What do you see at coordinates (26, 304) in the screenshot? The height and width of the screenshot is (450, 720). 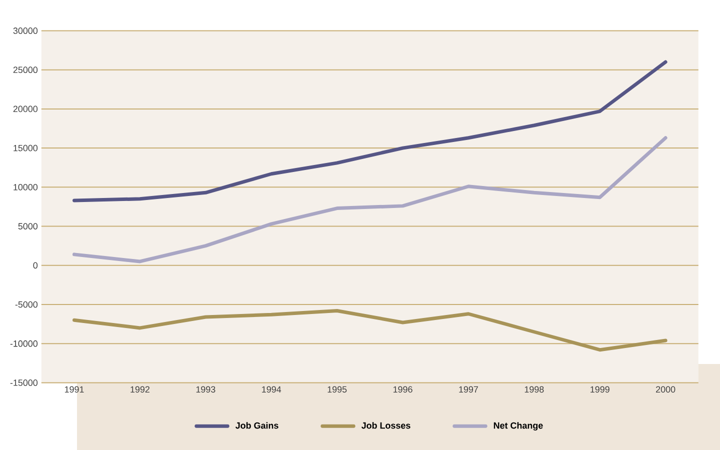 I see `y-tick-label: -5000` at bounding box center [26, 304].